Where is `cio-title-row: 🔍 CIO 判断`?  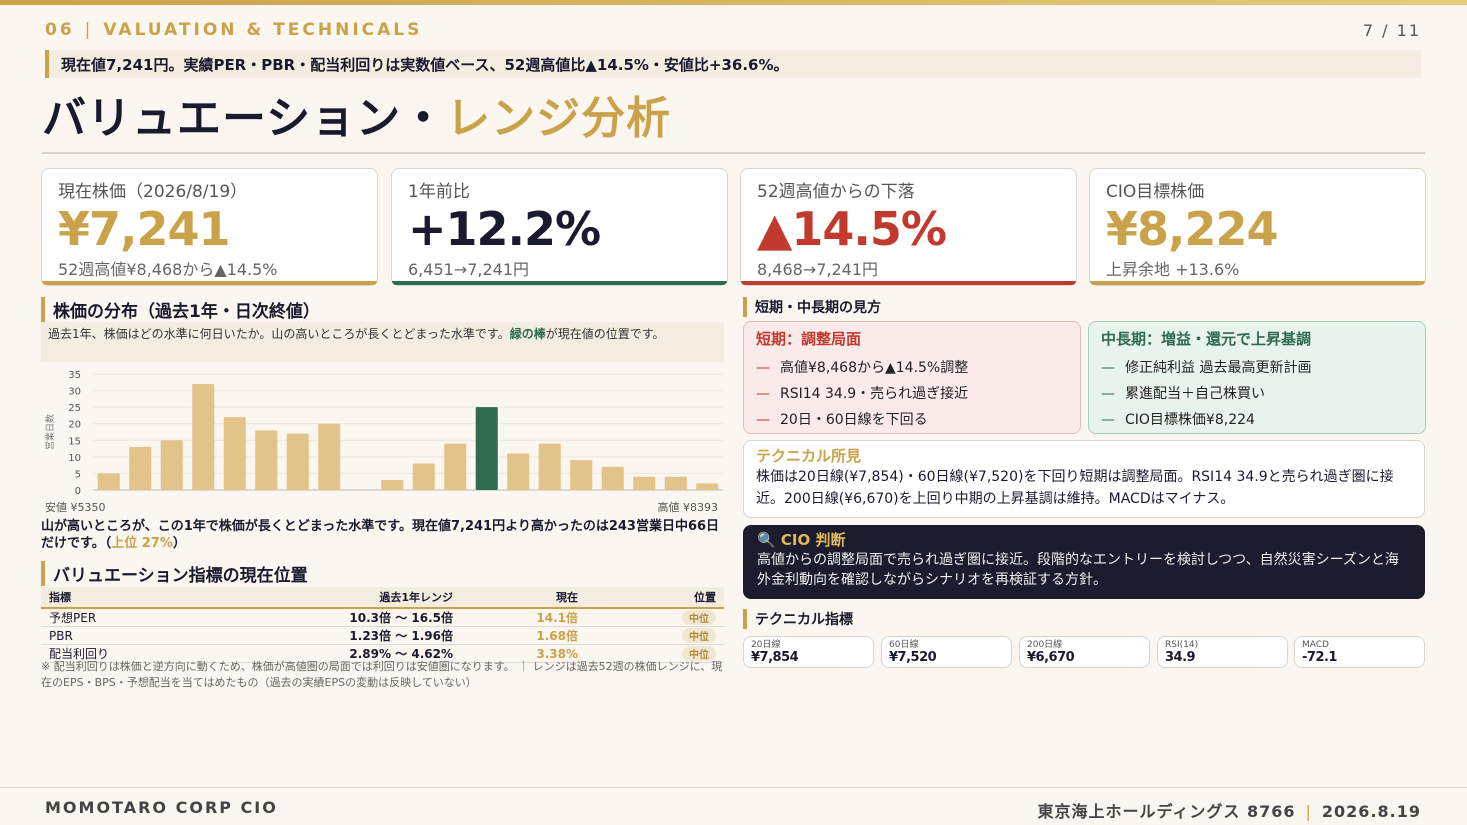 cio-title-row: 🔍 CIO 判断 is located at coordinates (1084, 539).